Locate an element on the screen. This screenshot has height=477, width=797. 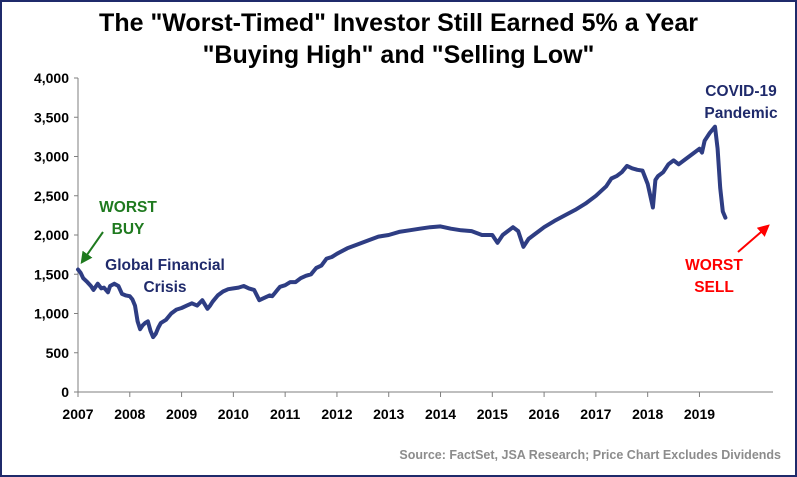
x-tick-label: 2012 is located at coordinates (336, 414).